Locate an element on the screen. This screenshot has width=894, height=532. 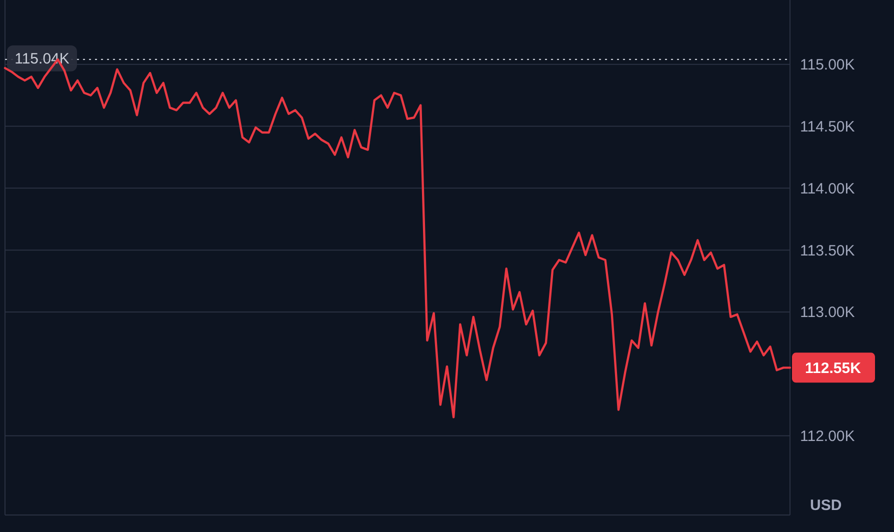
y-axis-title: USD is located at coordinates (826, 505).